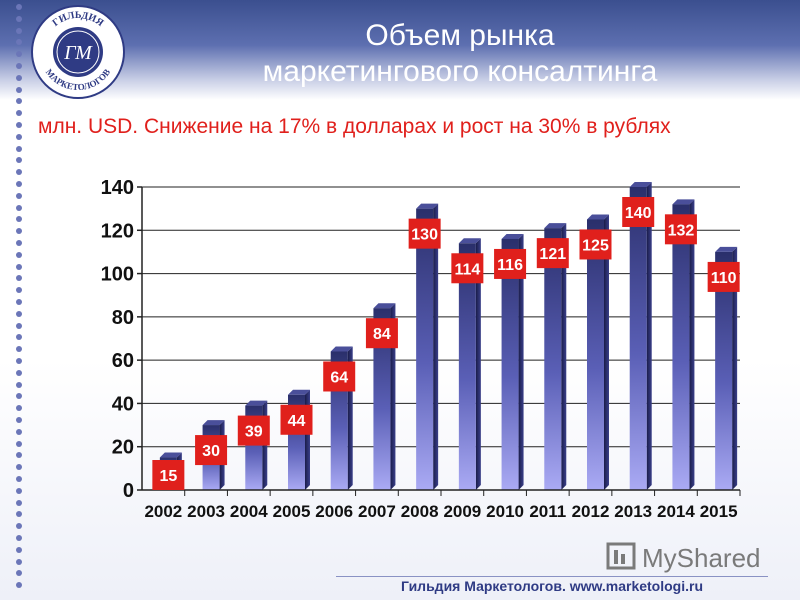 The height and width of the screenshot is (600, 800). Describe the element at coordinates (681, 347) in the screenshot. I see `bar-2014` at that location.